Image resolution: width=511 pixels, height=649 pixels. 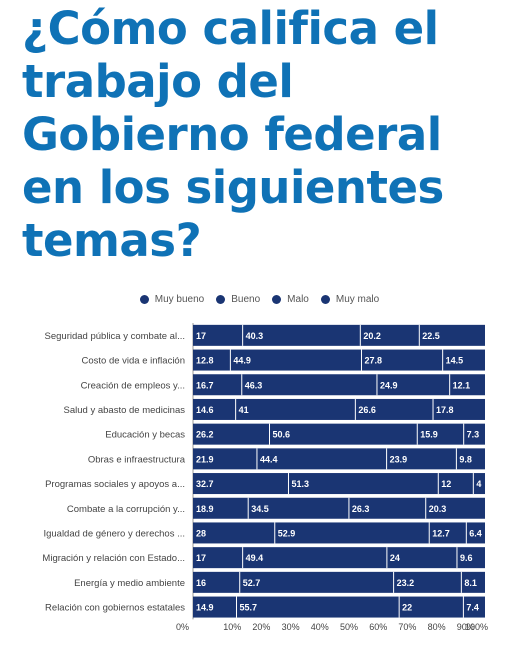 What do you see at coordinates (255, 336) in the screenshot?
I see `data-label: 40.3` at bounding box center [255, 336].